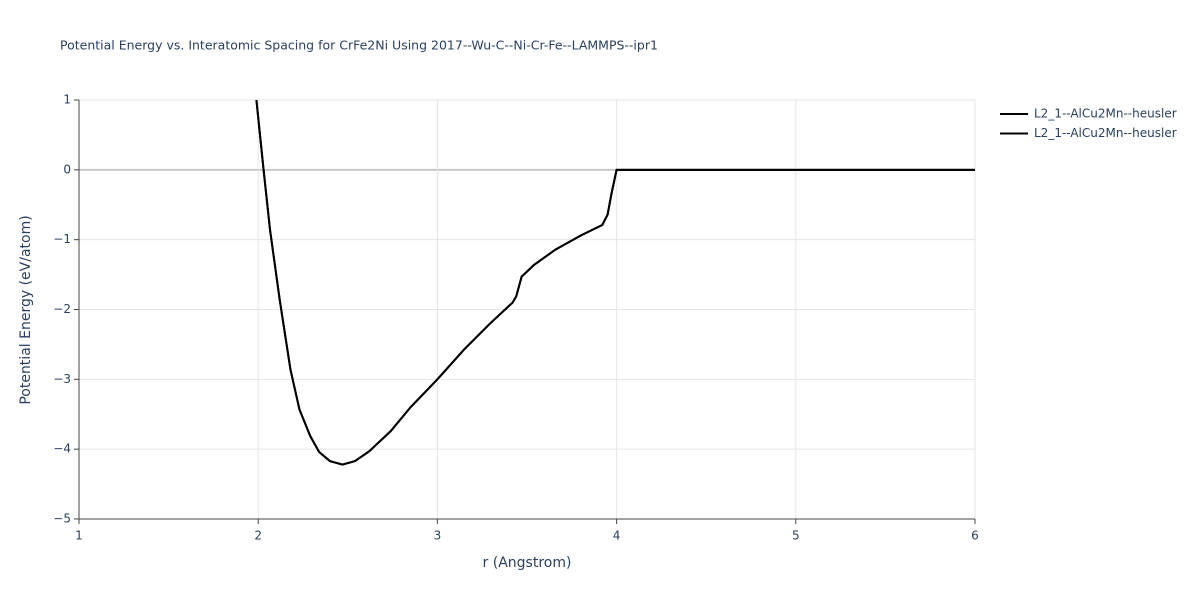 This screenshot has height=600, width=1200. I want to click on y-tick-label: −2, so click(62, 309).